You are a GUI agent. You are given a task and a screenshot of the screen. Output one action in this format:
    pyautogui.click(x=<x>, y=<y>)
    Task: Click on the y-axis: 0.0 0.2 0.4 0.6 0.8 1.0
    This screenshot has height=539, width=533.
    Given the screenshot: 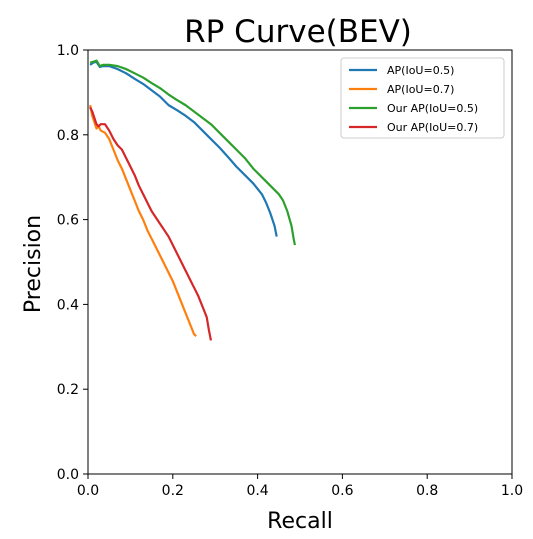 What is the action you would take?
    pyautogui.click(x=72, y=263)
    